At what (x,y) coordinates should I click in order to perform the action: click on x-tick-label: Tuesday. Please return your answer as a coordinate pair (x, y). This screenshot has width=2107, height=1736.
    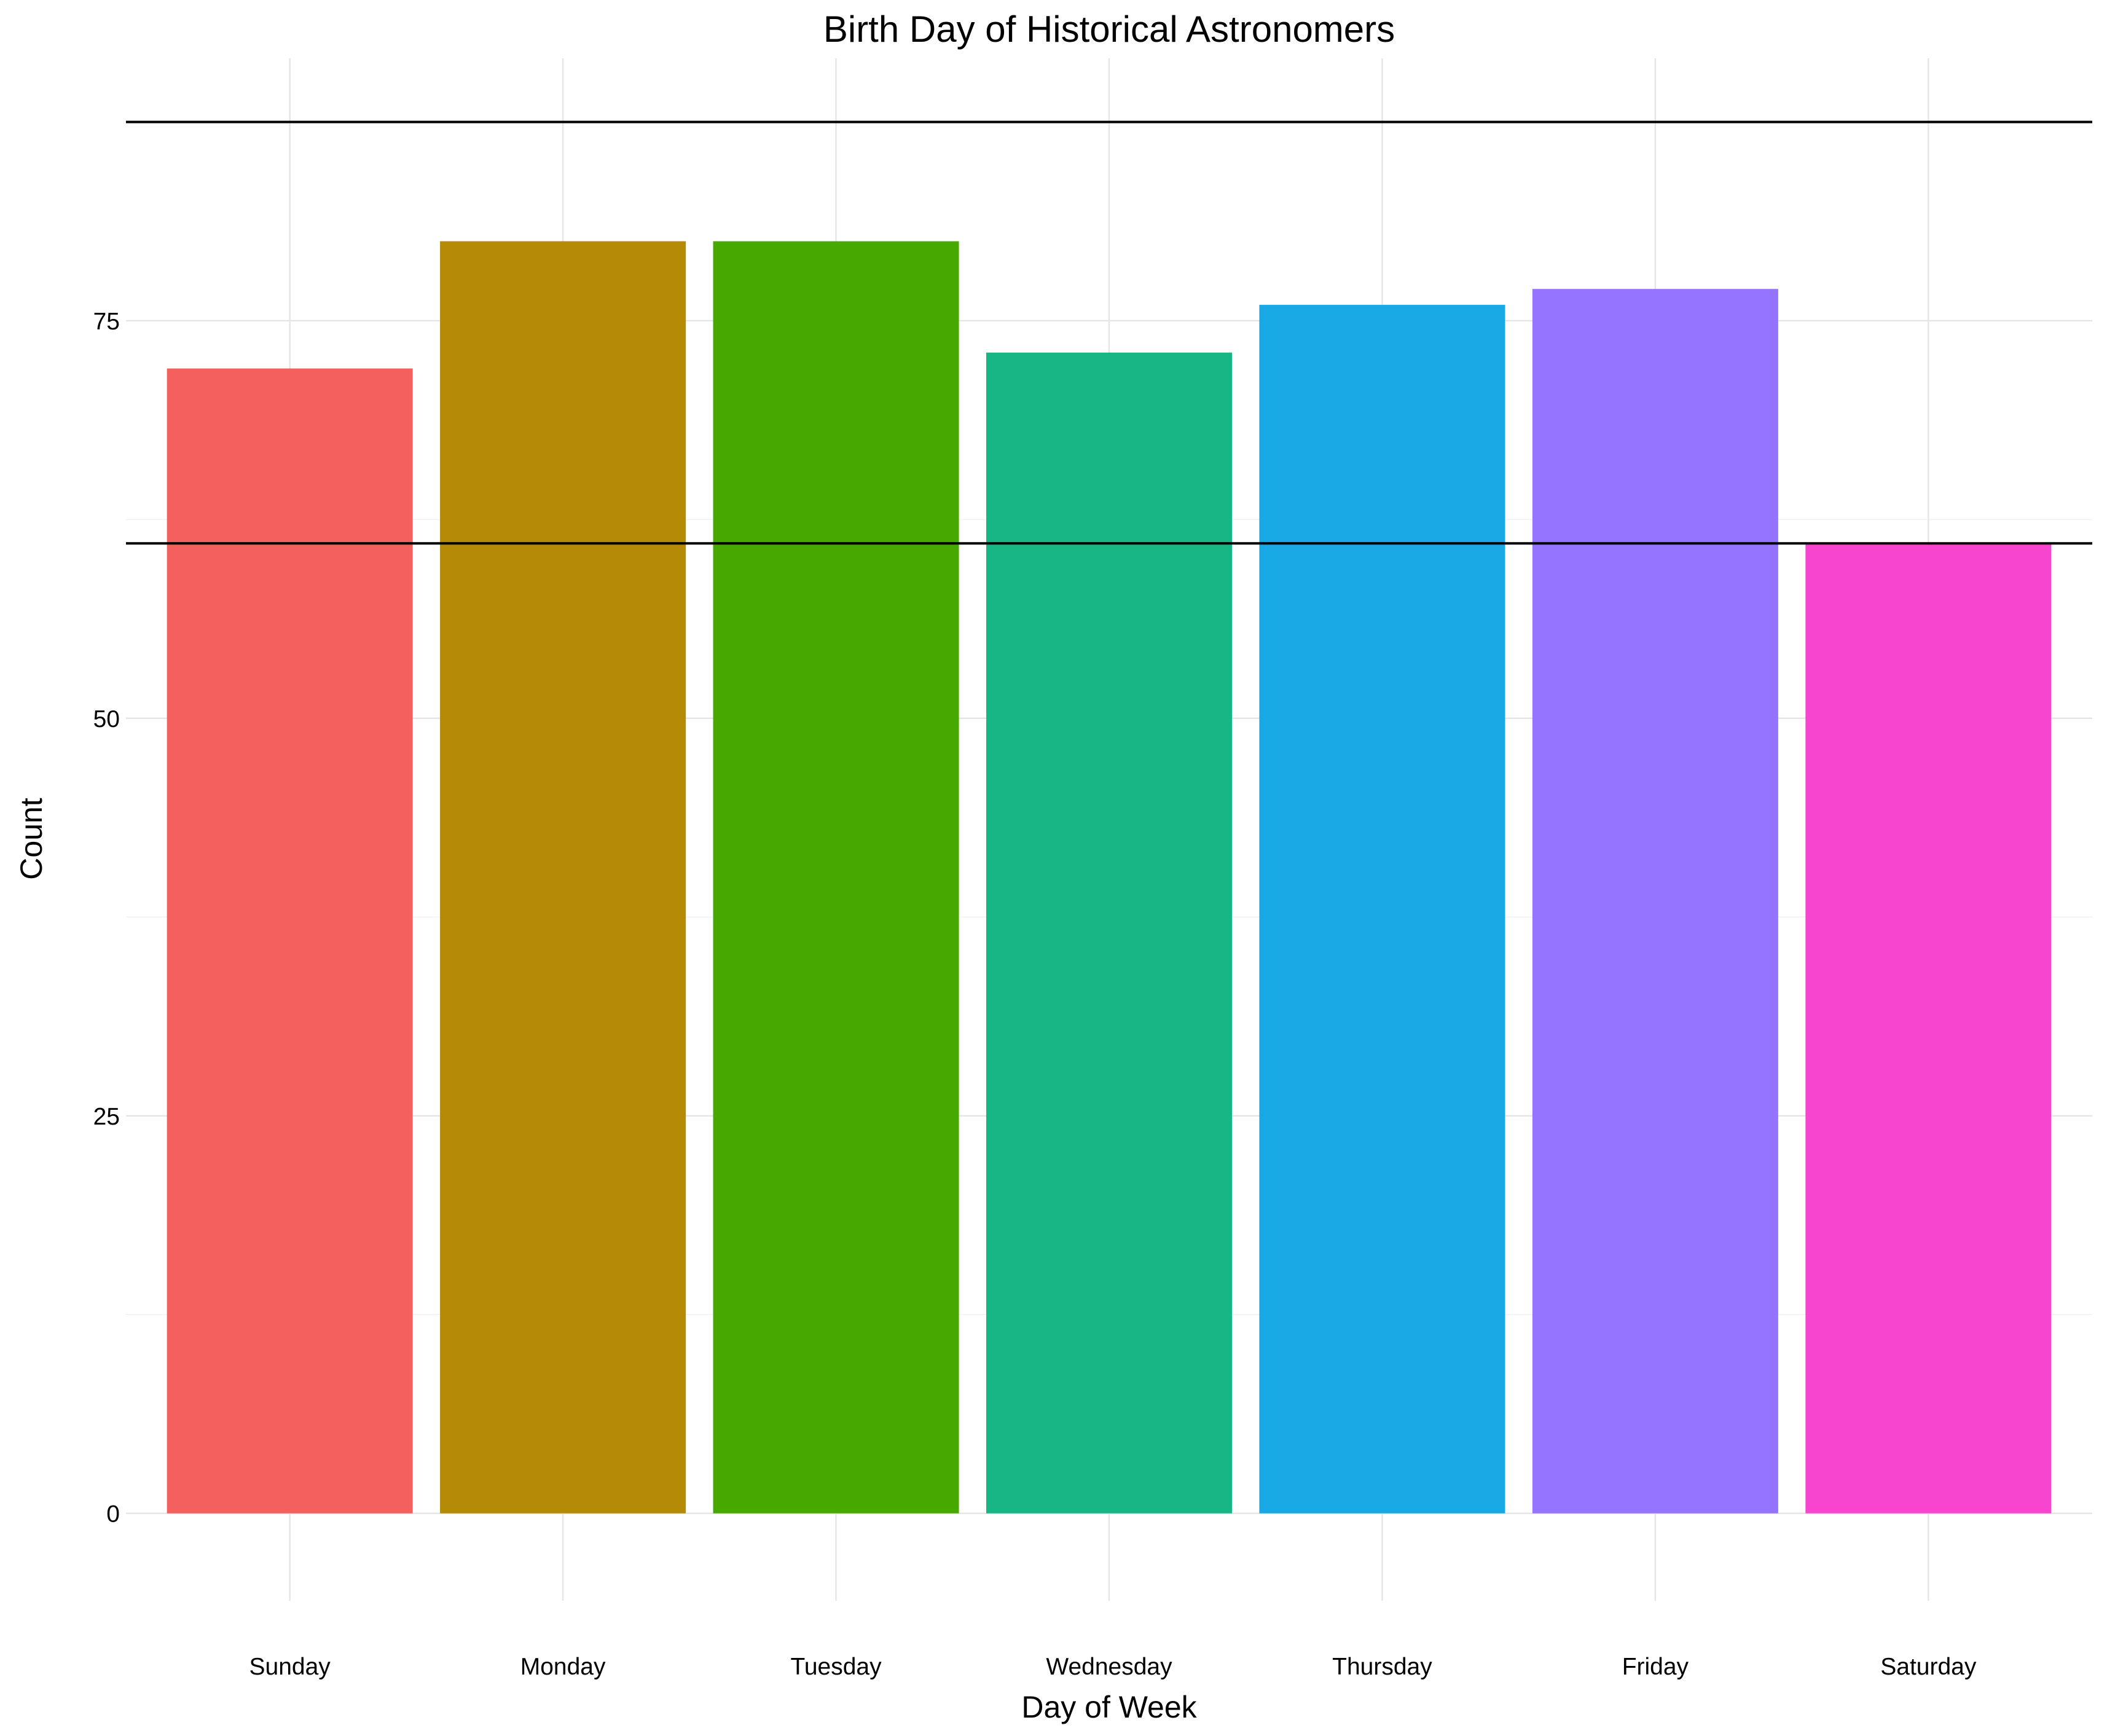
    Looking at the image, I should click on (836, 1667).